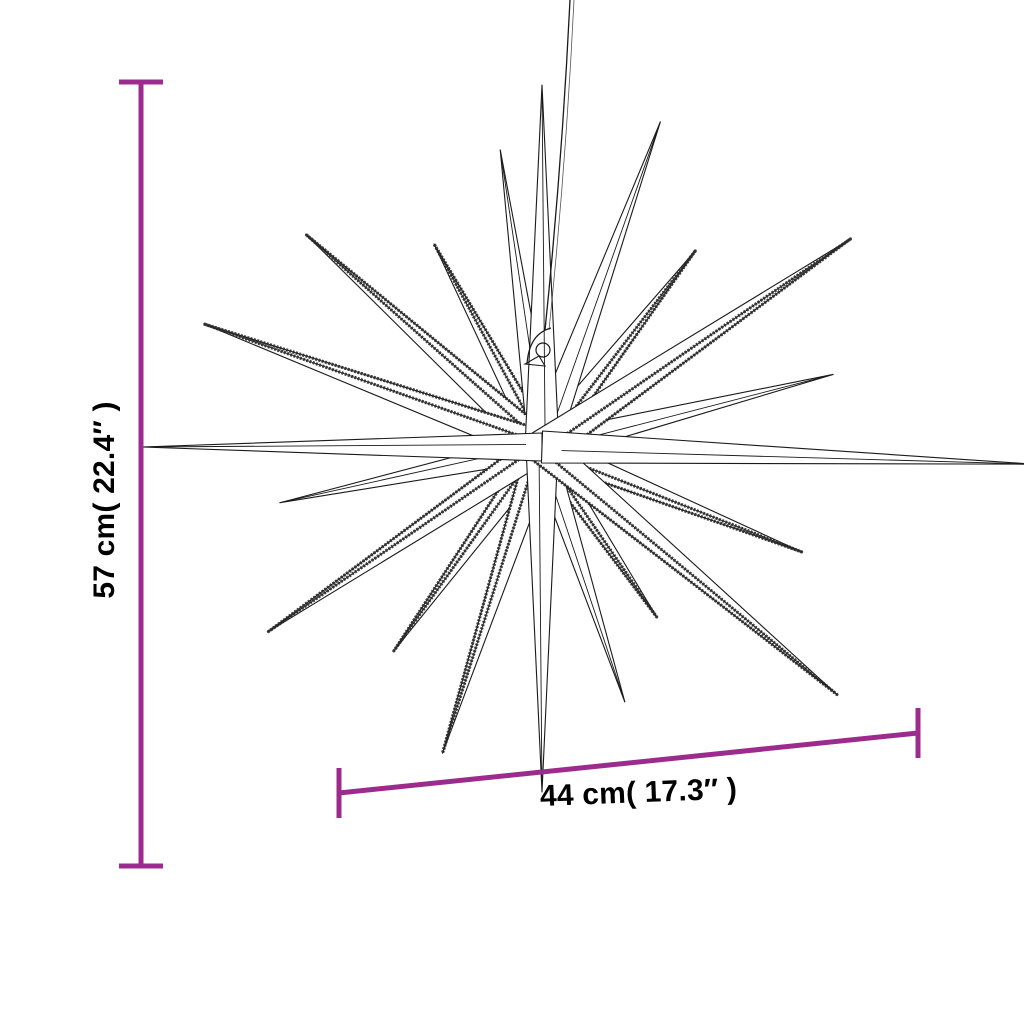 The height and width of the screenshot is (1024, 1024). Describe the element at coordinates (561, 165) in the screenshot. I see `hanging-cord-highlight` at that location.